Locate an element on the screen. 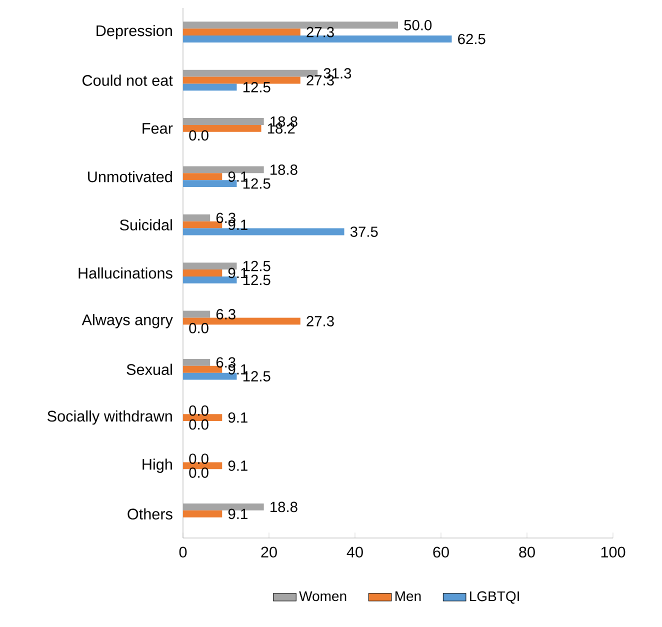  y-tick-label: Sexual is located at coordinates (149, 369).